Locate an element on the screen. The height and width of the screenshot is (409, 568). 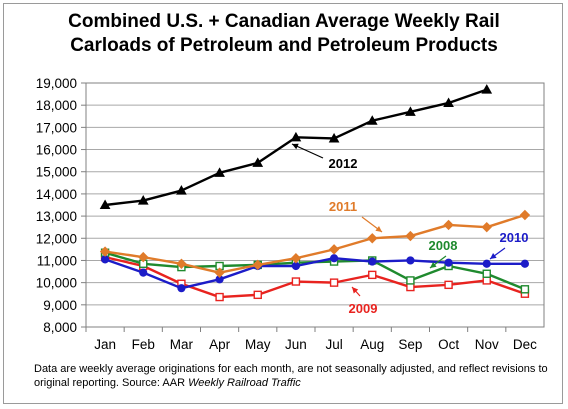
y-tick-label: 16,000 is located at coordinates (56, 150).